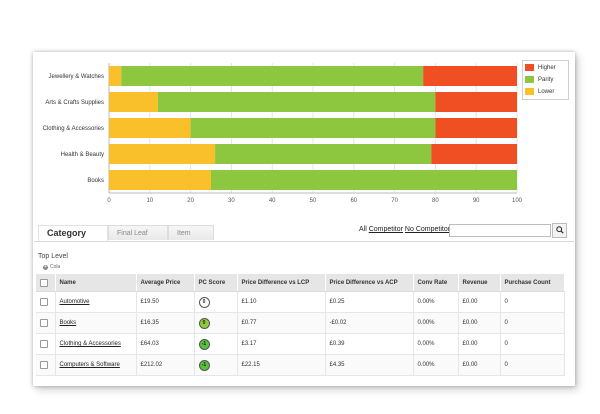  I want to click on table-row: Books £16.35 0 £0.77 -£0.02 0.00% £0.00 0, so click(300, 323).